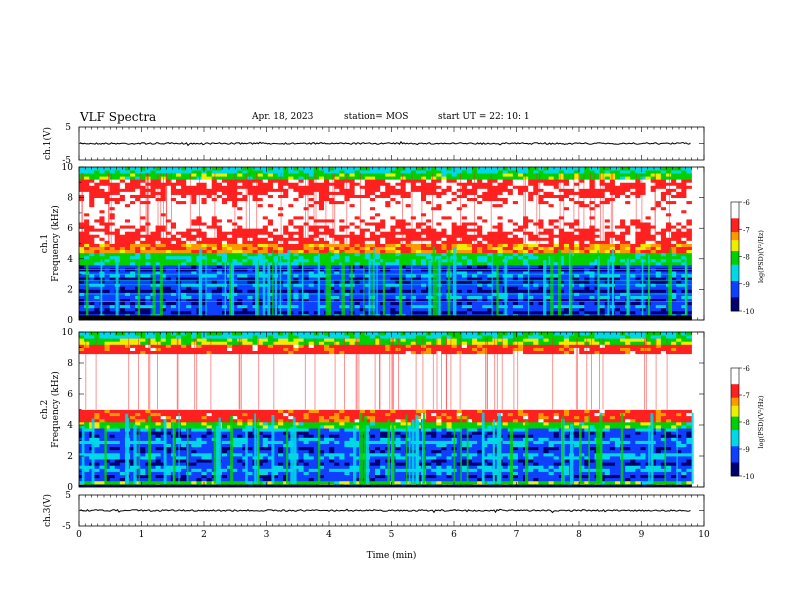 This screenshot has height=612, width=792. What do you see at coordinates (642, 535) in the screenshot?
I see `x-tick-label: 9` at bounding box center [642, 535].